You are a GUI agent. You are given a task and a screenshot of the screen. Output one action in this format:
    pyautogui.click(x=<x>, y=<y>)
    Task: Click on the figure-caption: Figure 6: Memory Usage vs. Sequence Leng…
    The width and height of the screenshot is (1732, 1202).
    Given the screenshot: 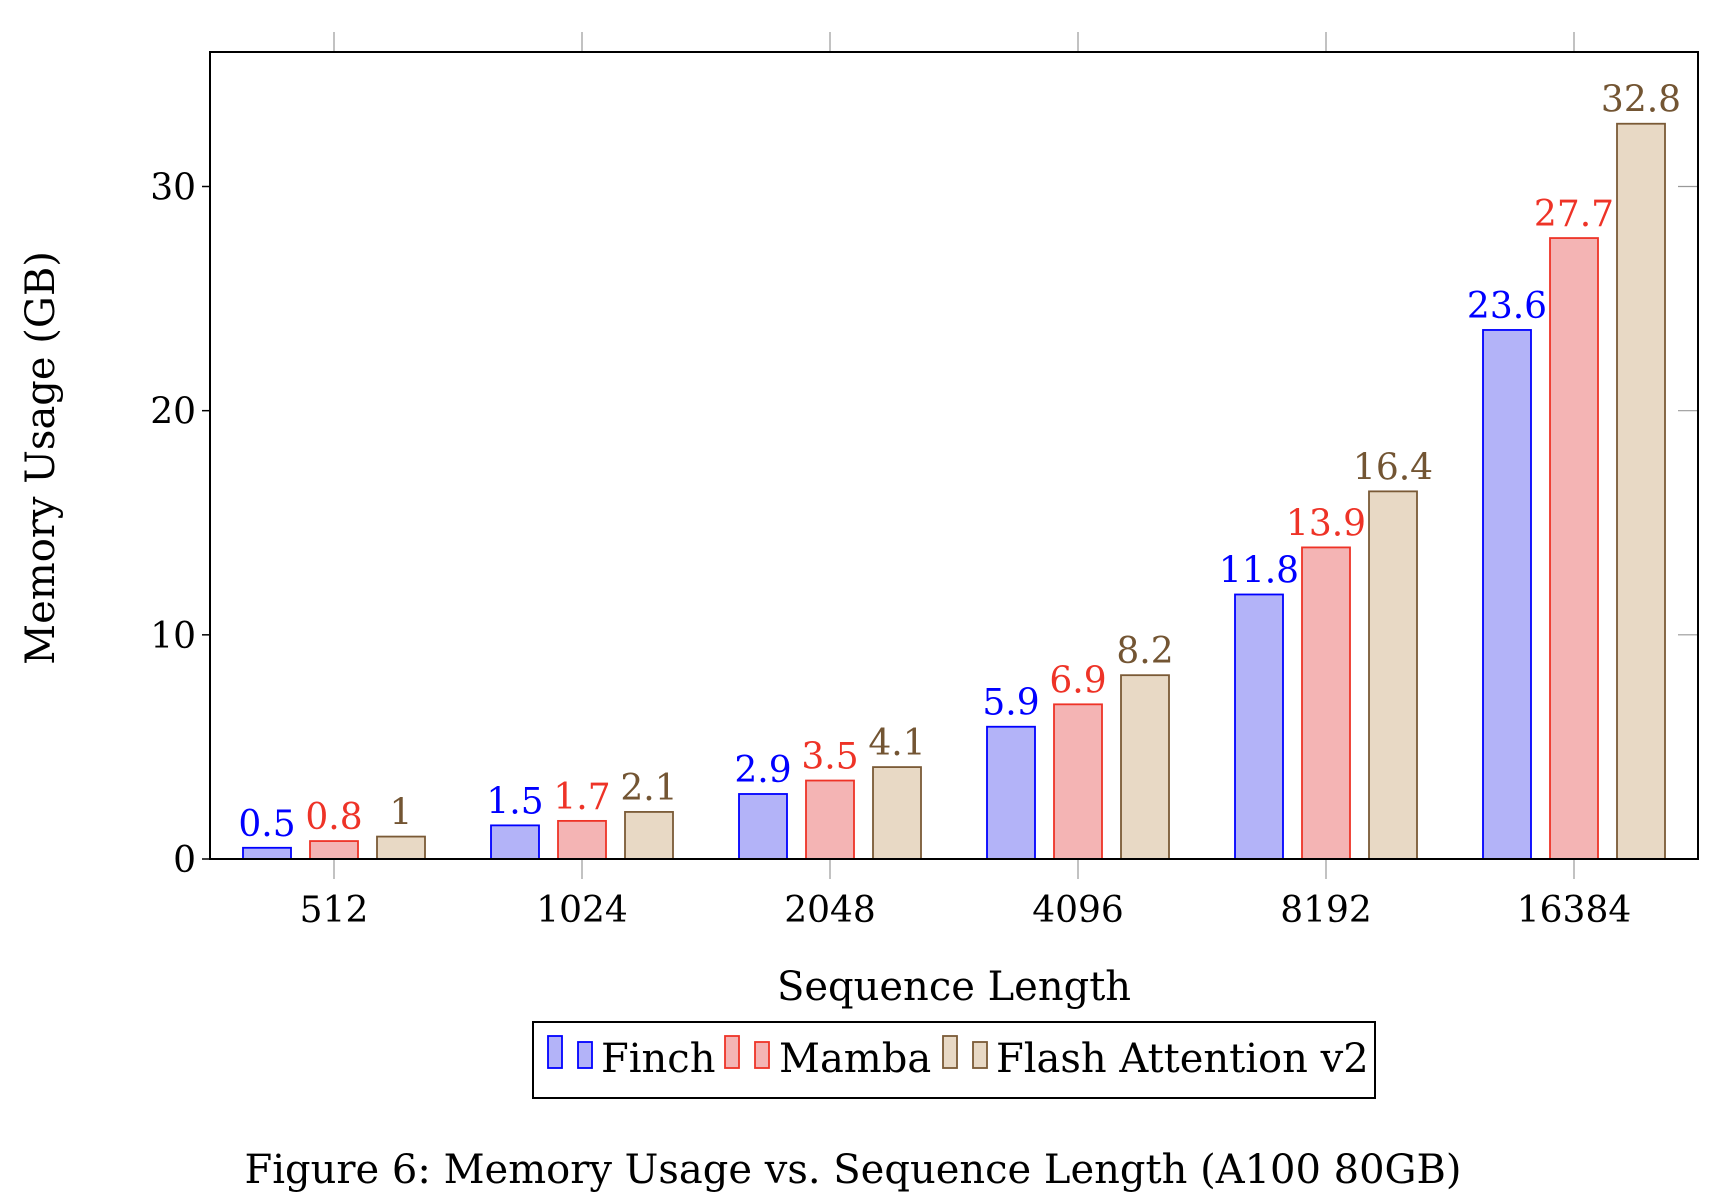 What is the action you would take?
    pyautogui.click(x=853, y=1170)
    